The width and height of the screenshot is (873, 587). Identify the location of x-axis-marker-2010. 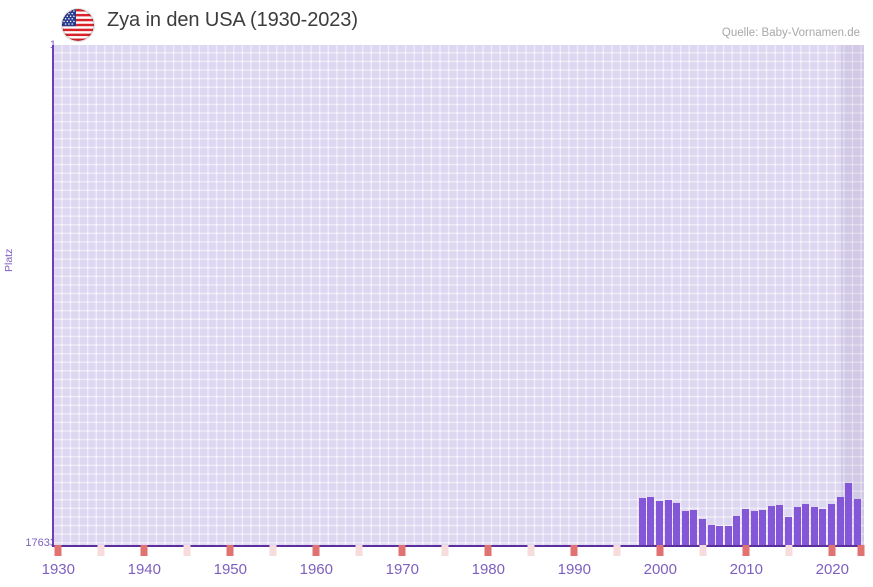
(746, 550).